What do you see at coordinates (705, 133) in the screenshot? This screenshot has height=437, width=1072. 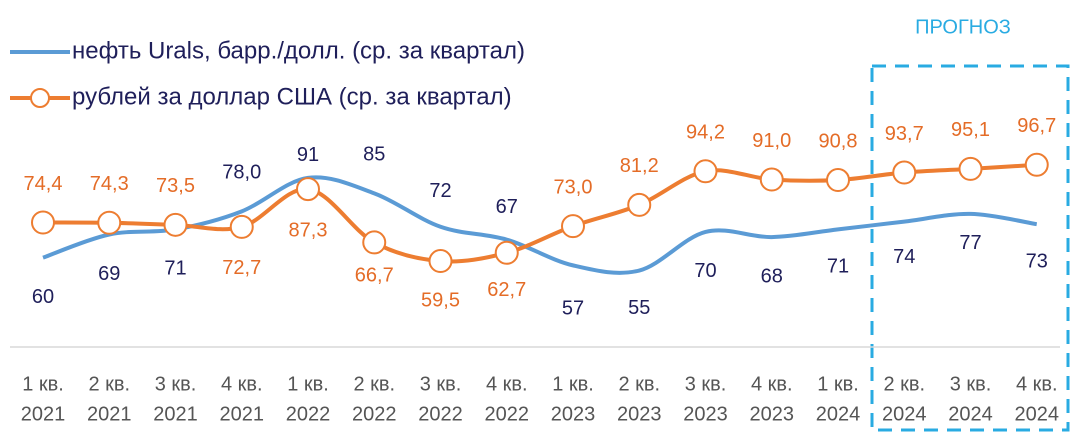 I see `data-label: 94,2` at bounding box center [705, 133].